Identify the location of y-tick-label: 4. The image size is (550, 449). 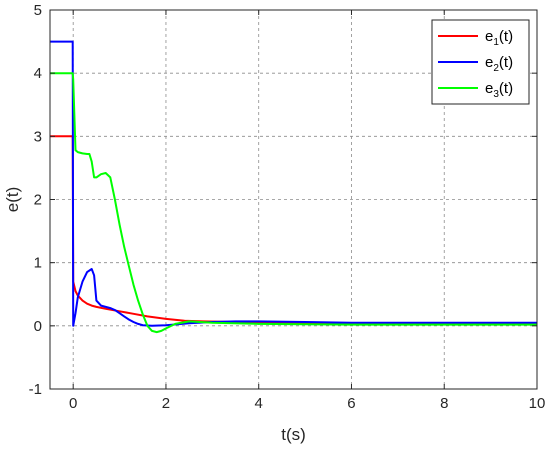
(38, 73).